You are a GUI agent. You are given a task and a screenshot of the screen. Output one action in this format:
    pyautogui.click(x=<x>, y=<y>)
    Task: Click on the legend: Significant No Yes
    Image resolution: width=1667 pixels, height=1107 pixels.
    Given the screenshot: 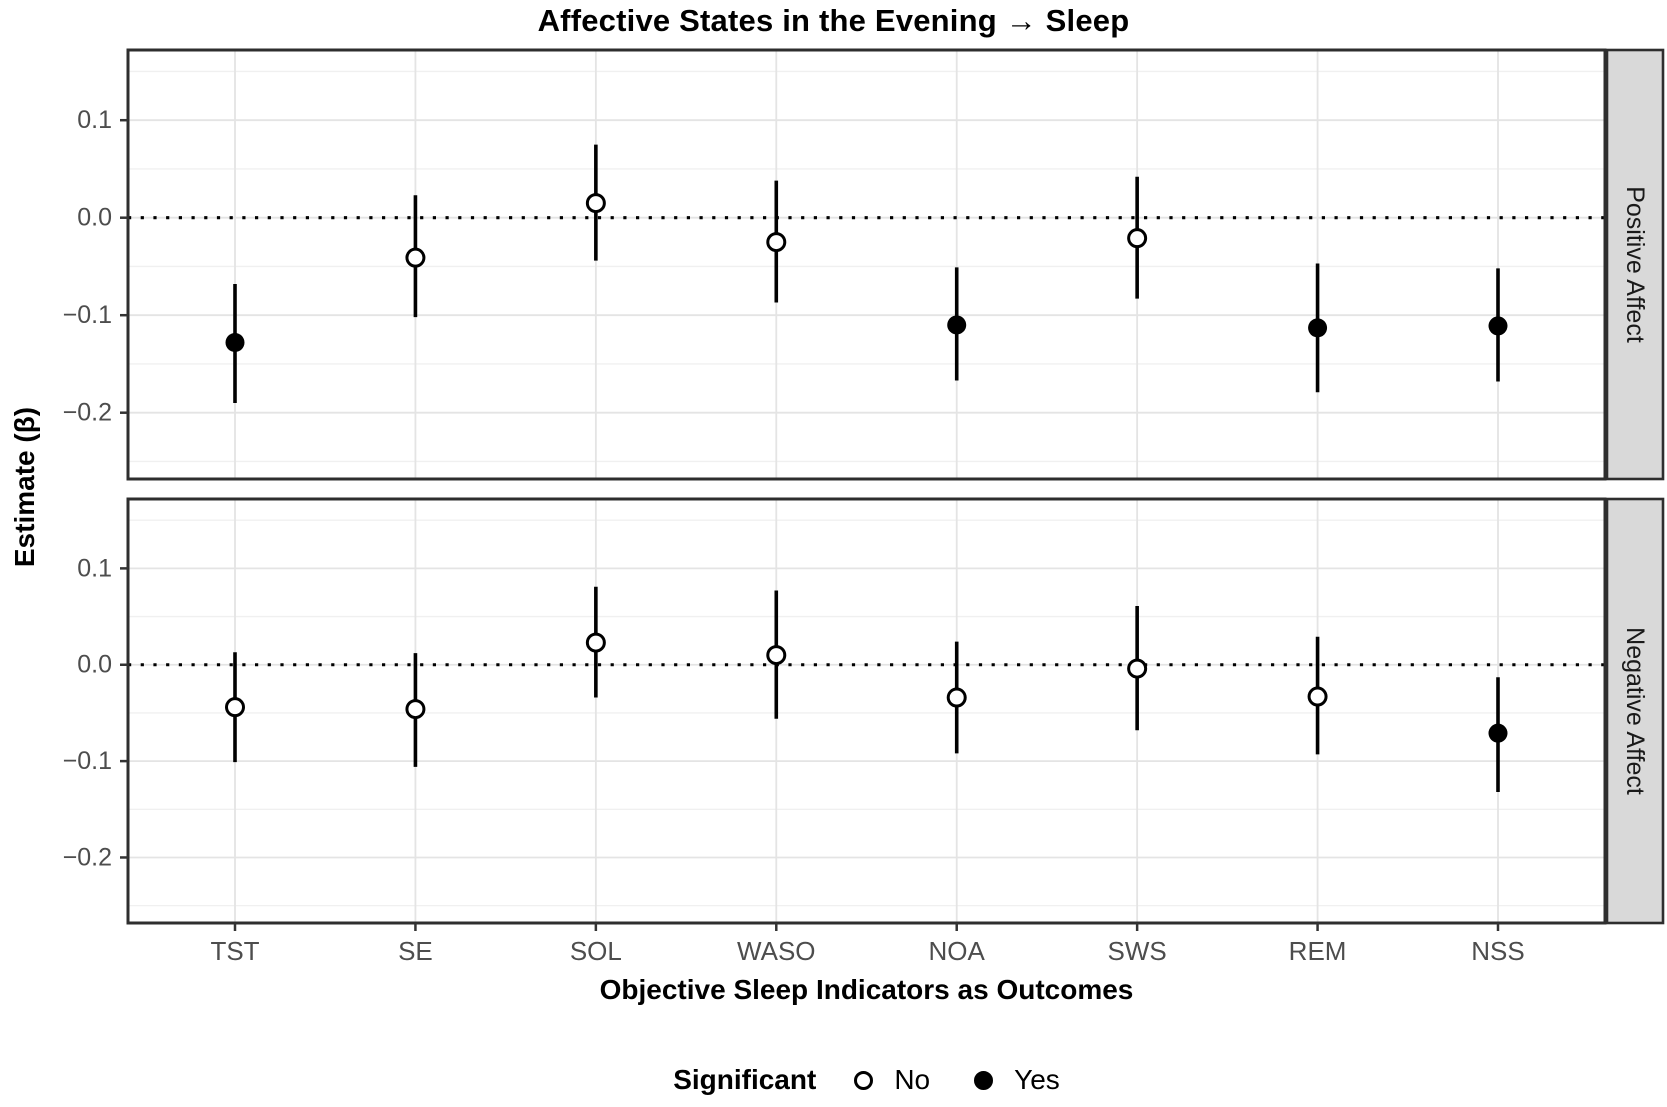 What is the action you would take?
    pyautogui.click(x=866, y=1080)
    